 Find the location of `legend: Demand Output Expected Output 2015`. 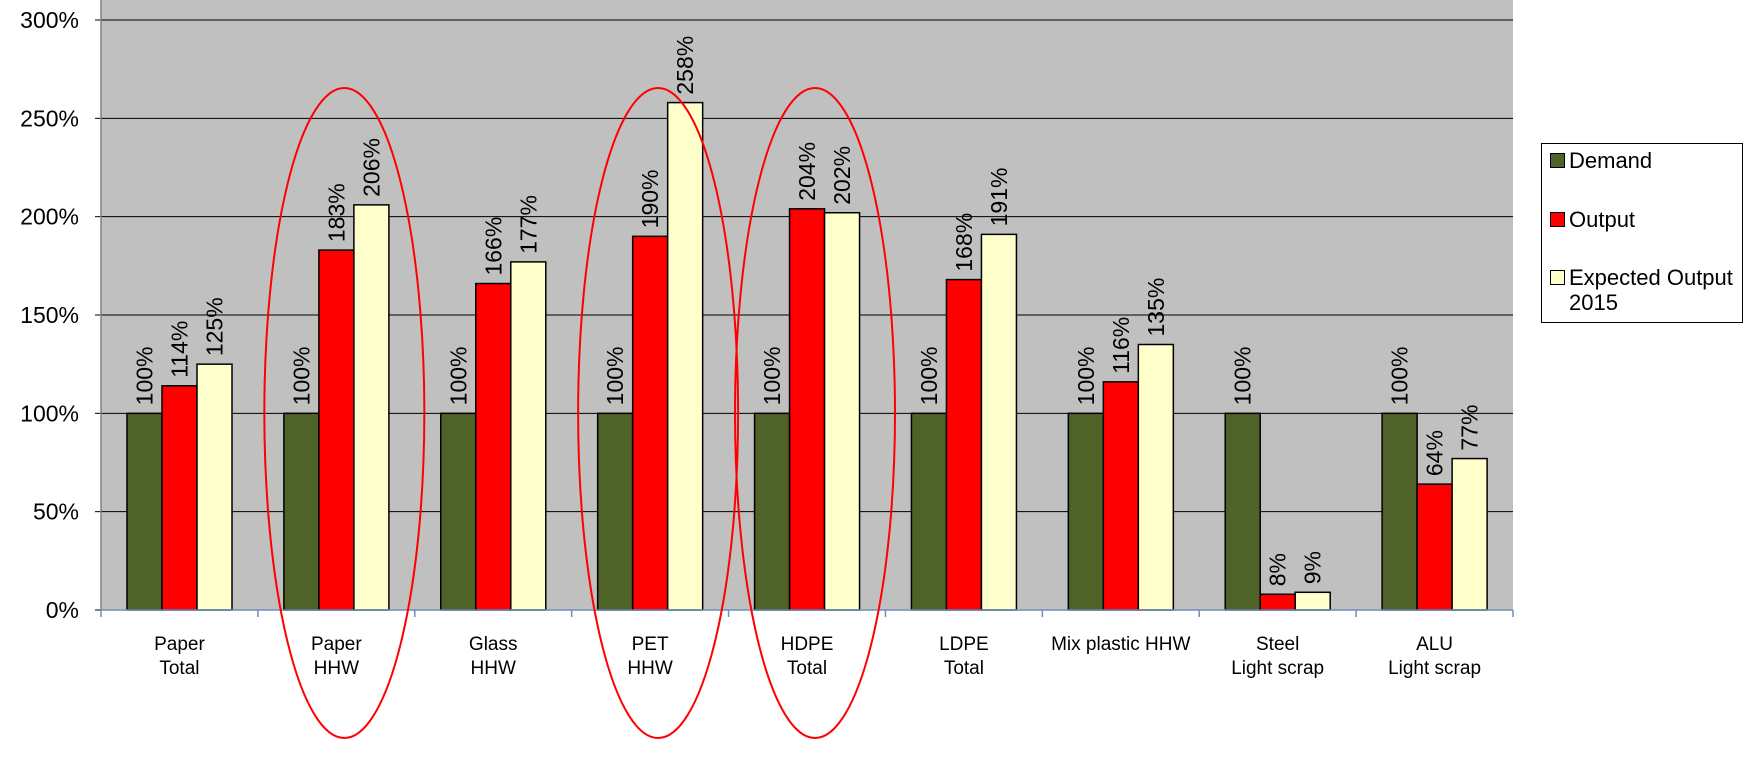

legend: Demand Output Expected Output 2015 is located at coordinates (1642, 233).